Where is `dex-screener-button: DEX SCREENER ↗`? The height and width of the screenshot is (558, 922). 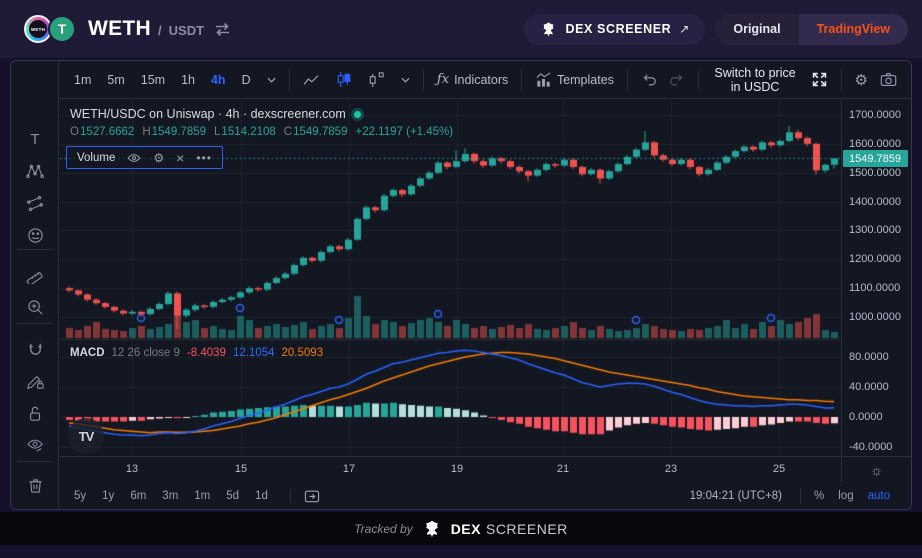 dex-screener-button: DEX SCREENER ↗ is located at coordinates (615, 29).